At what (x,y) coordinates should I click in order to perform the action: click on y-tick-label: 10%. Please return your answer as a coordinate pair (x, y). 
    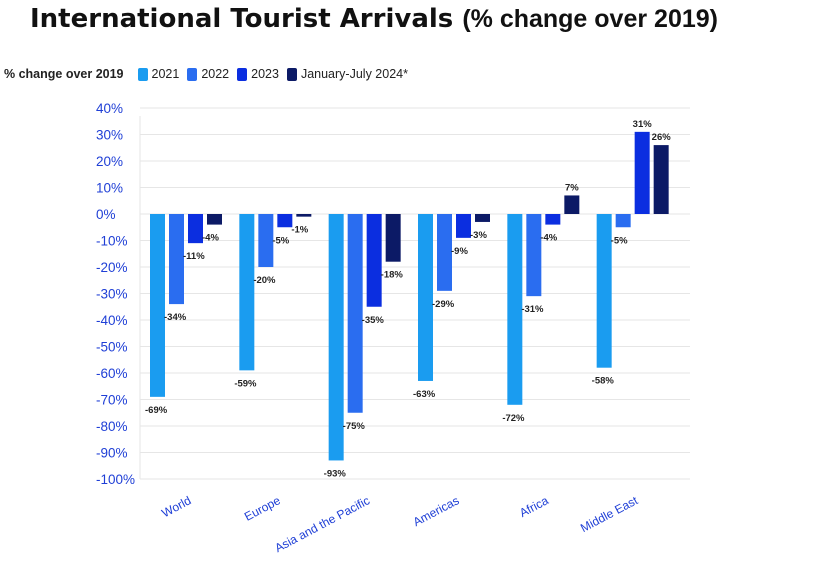
    Looking at the image, I should click on (109, 188).